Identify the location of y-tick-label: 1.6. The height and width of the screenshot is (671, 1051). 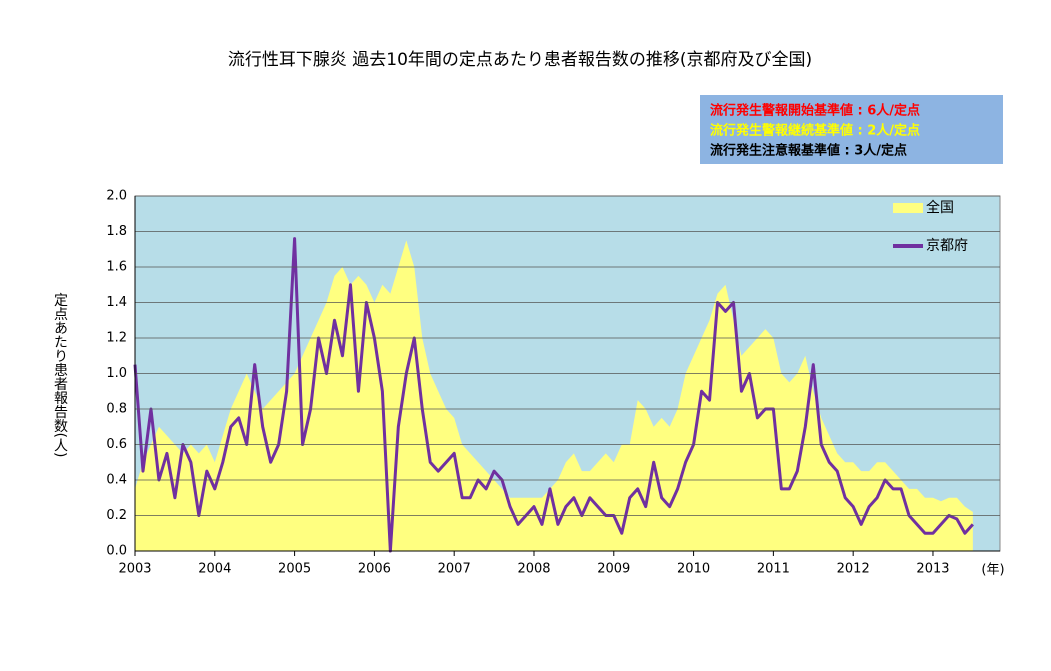
(116, 267).